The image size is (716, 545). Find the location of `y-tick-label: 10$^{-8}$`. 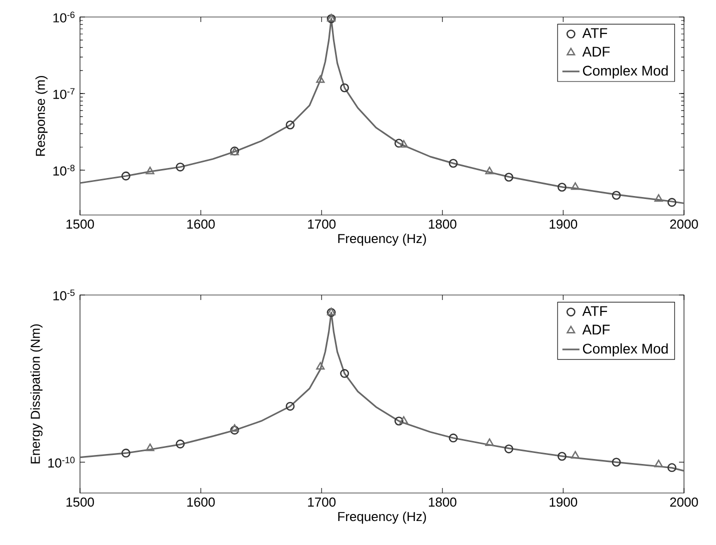

y-tick-label: 10$^{-8}$ is located at coordinates (64, 170).